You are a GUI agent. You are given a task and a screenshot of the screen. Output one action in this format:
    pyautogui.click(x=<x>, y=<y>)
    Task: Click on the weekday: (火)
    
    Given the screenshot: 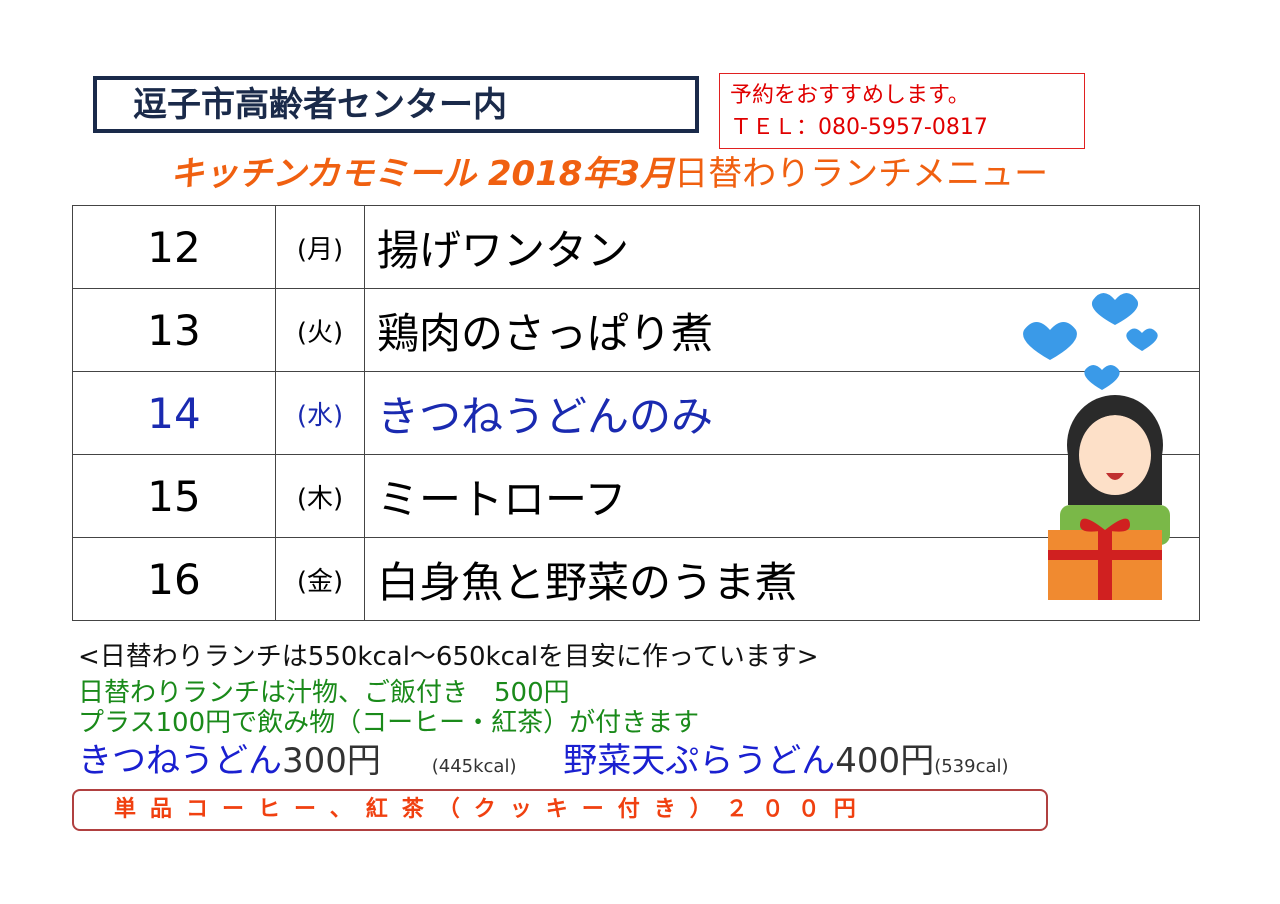 What is the action you would take?
    pyautogui.click(x=320, y=330)
    